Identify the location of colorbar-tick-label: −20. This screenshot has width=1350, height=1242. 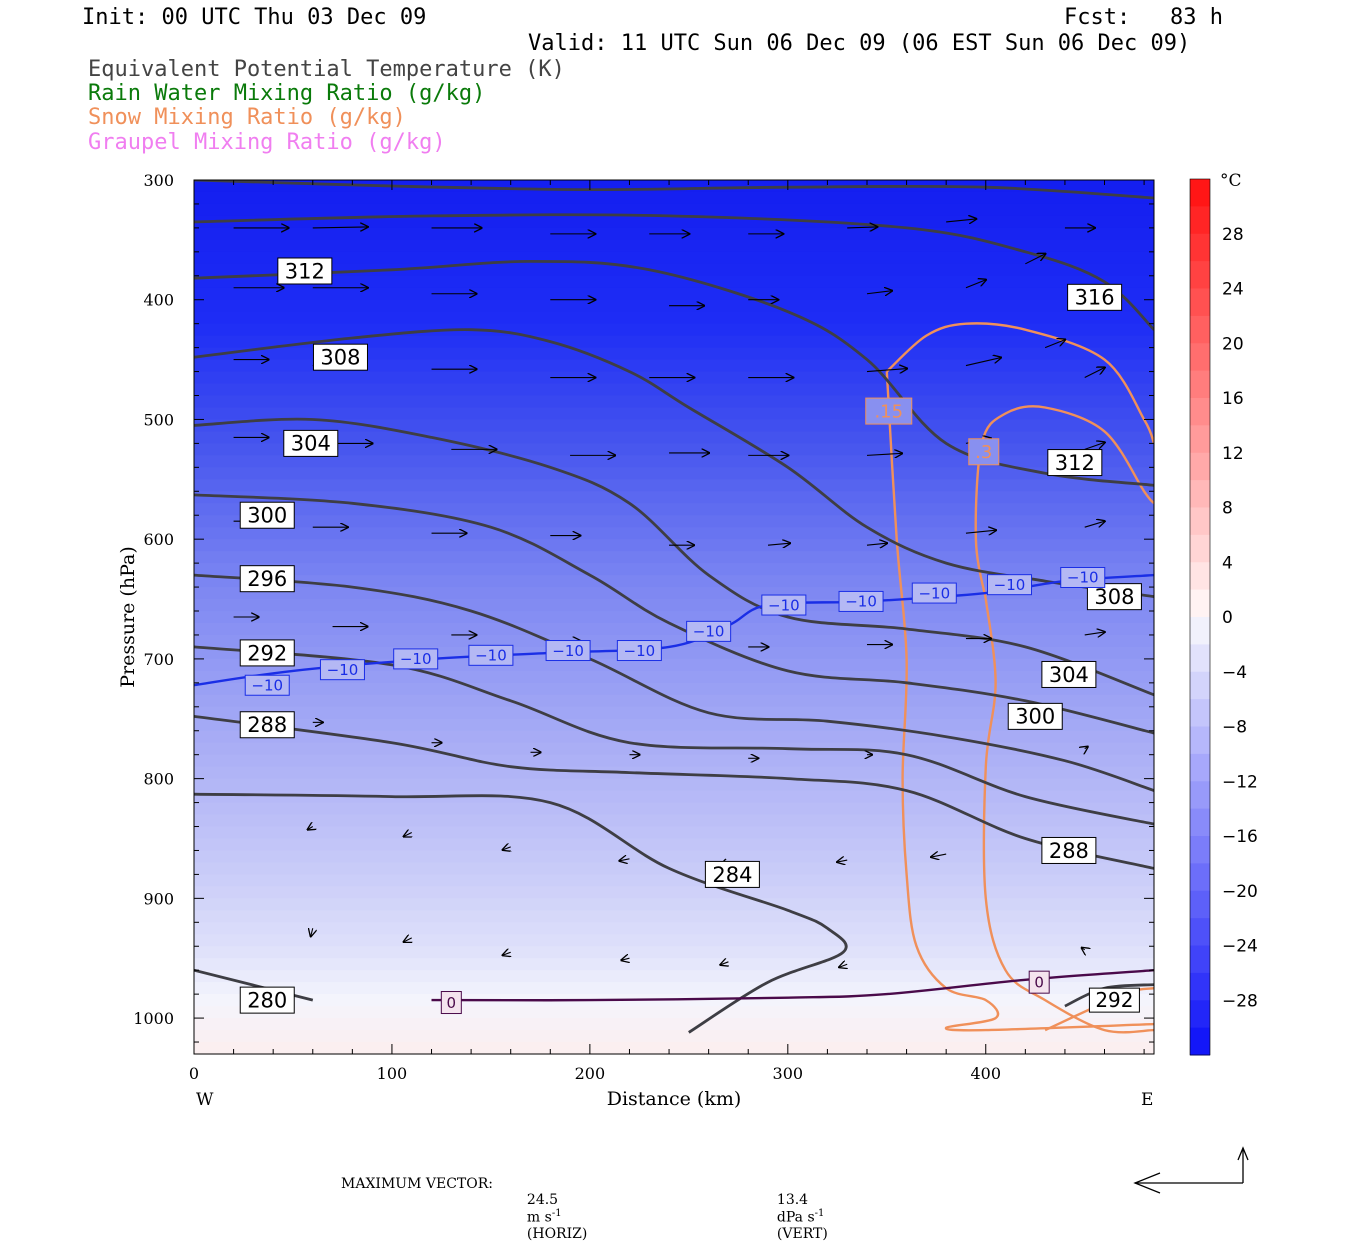
(1240, 892).